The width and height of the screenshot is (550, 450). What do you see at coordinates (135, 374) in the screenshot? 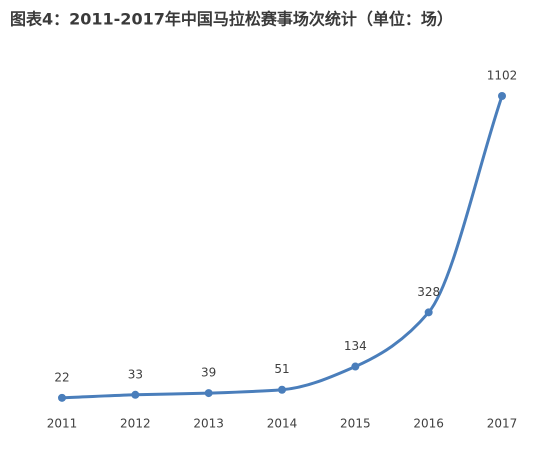
I see `data-label: 33` at bounding box center [135, 374].